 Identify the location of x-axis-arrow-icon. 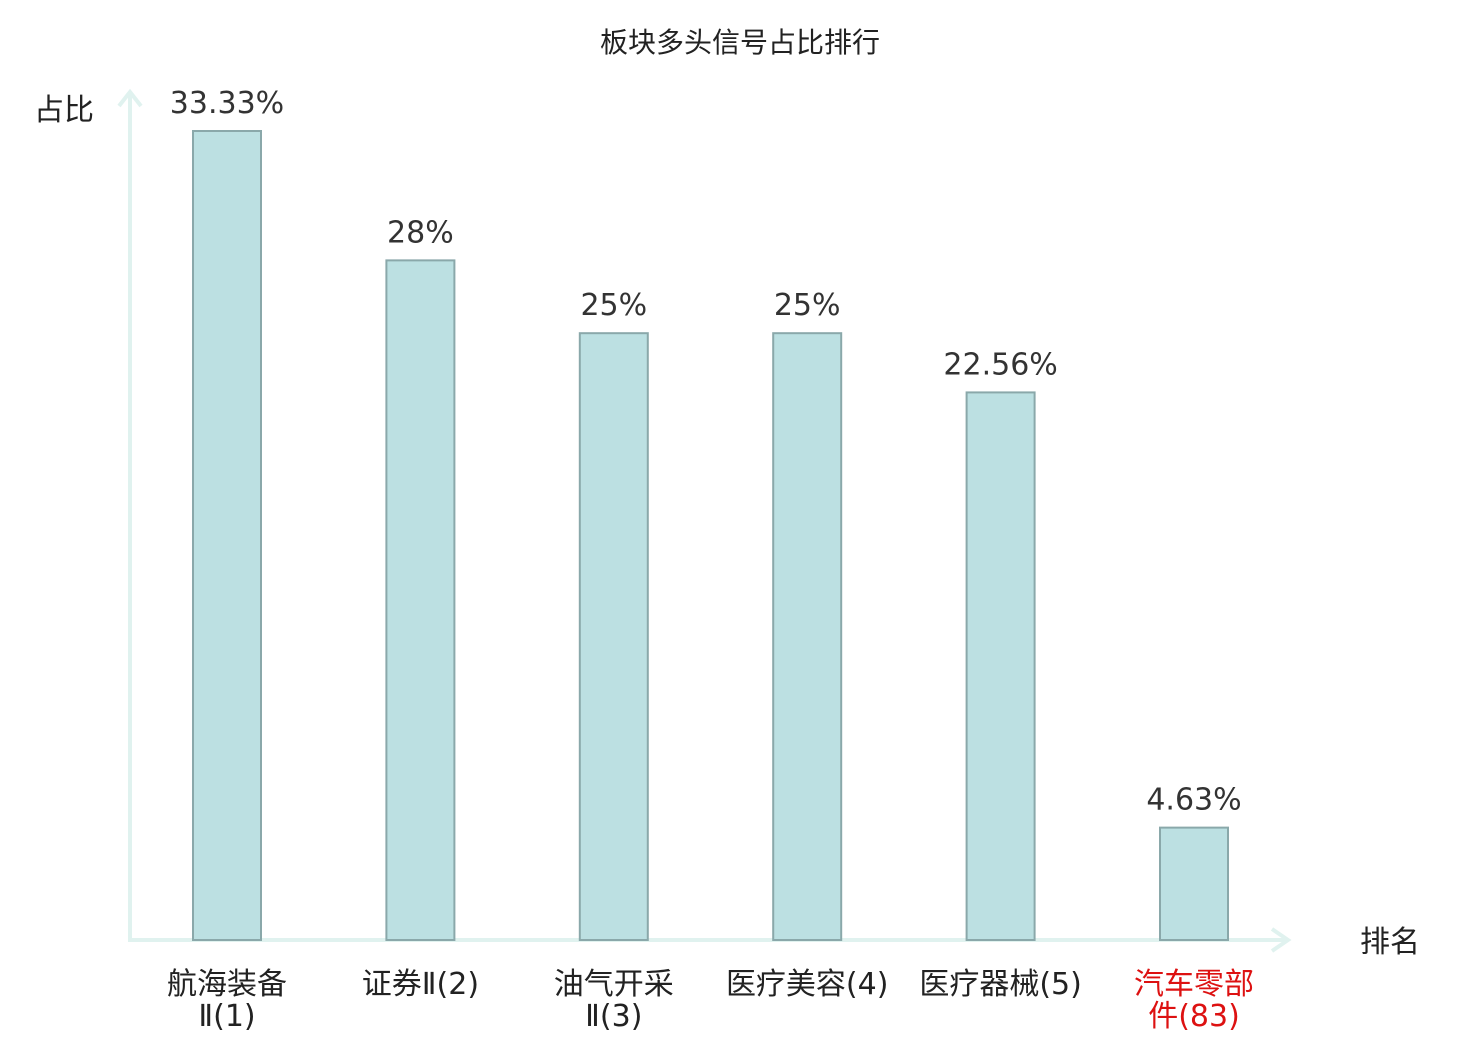
(1281, 940).